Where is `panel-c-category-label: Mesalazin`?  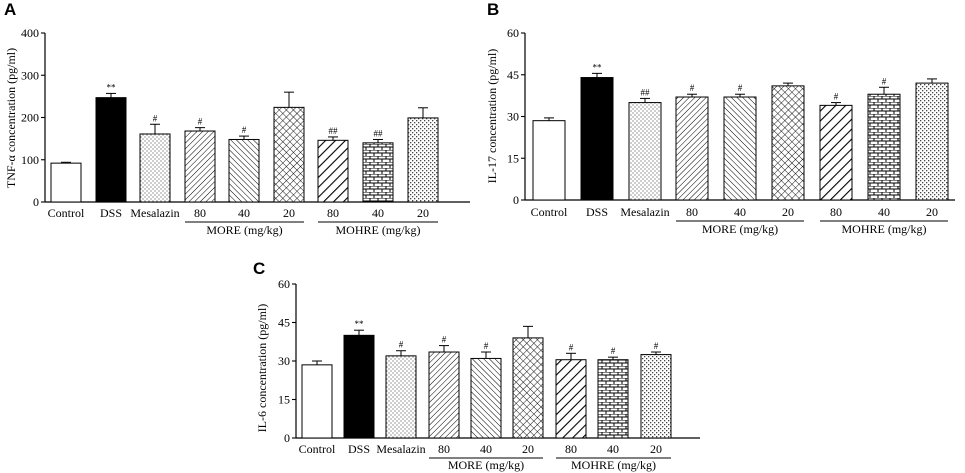
panel-c-category-label: Mesalazin is located at coordinates (400, 449).